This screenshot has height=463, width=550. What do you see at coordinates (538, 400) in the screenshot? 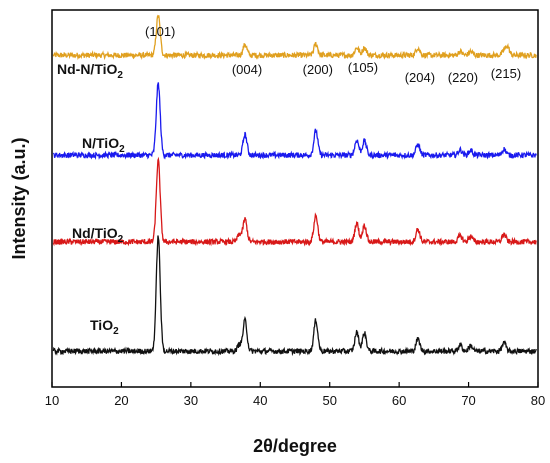
I see `x-tick-label: 80` at bounding box center [538, 400].